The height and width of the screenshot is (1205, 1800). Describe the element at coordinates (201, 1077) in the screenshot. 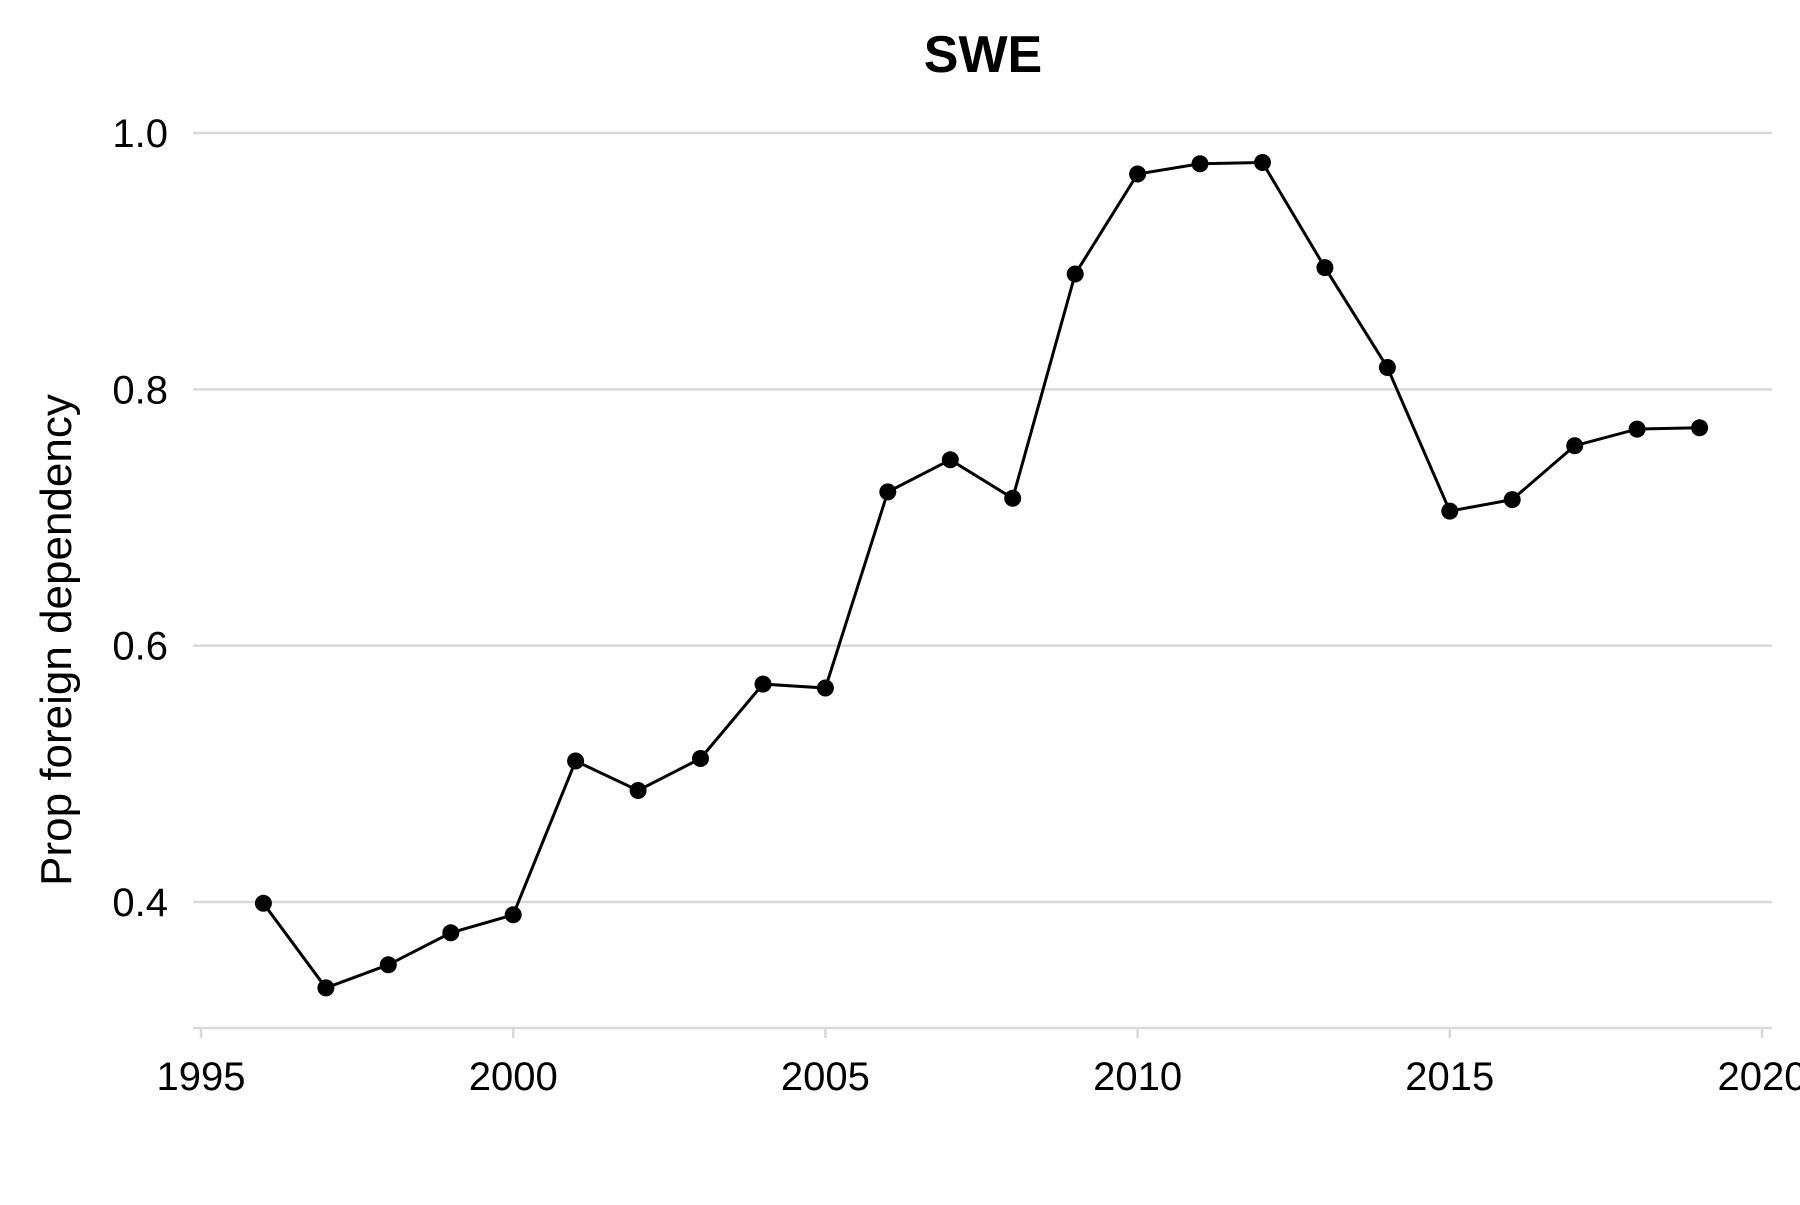

I see `x-tick-label: 1995` at that location.